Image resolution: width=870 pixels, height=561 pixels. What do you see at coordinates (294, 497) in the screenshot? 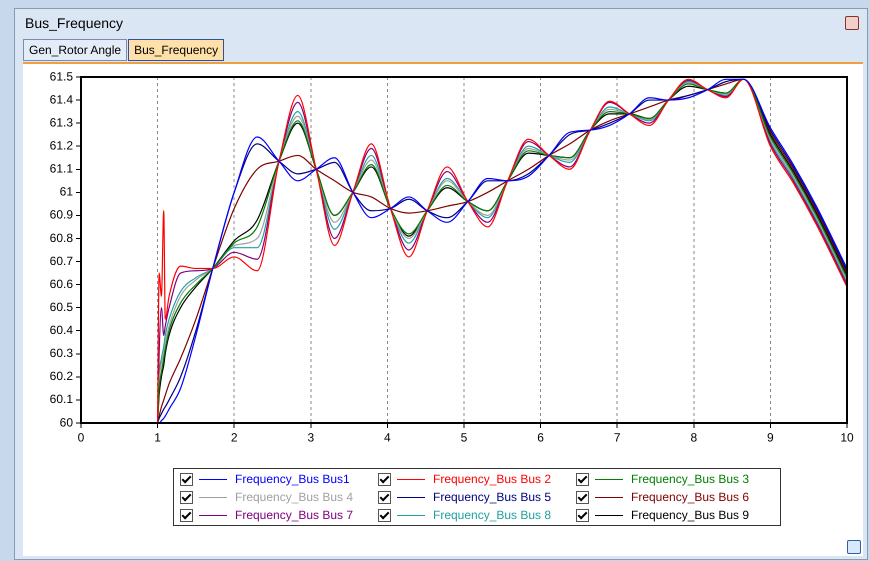
I see `legend-label: Frequency_Bus Bus 4` at bounding box center [294, 497].